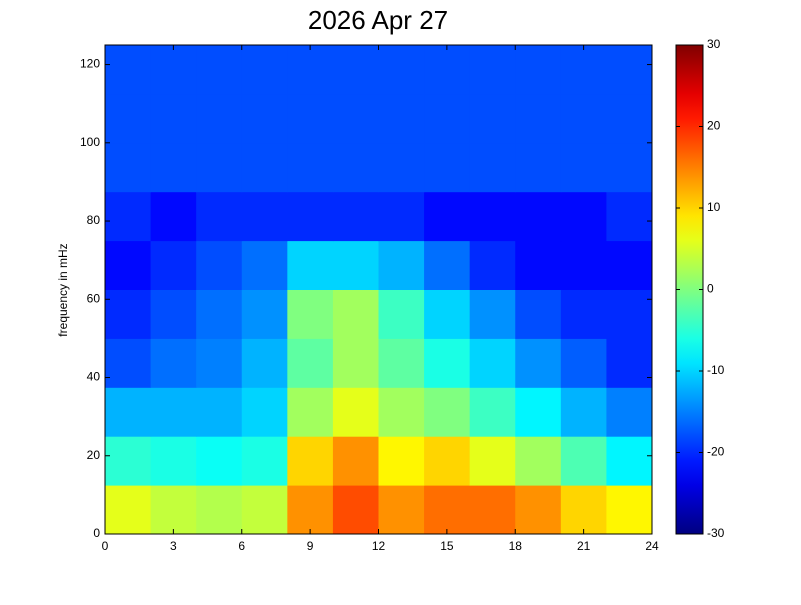  I want to click on colorbar-tick-label: 0, so click(710, 289).